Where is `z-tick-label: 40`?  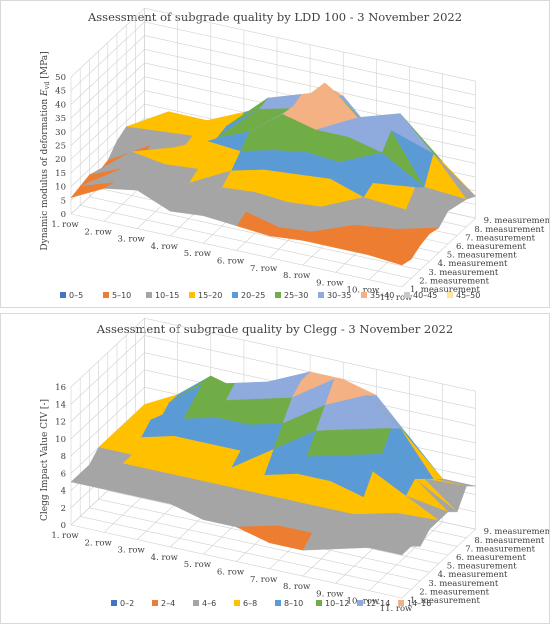
z-tick-label: 40 is located at coordinates (60, 105).